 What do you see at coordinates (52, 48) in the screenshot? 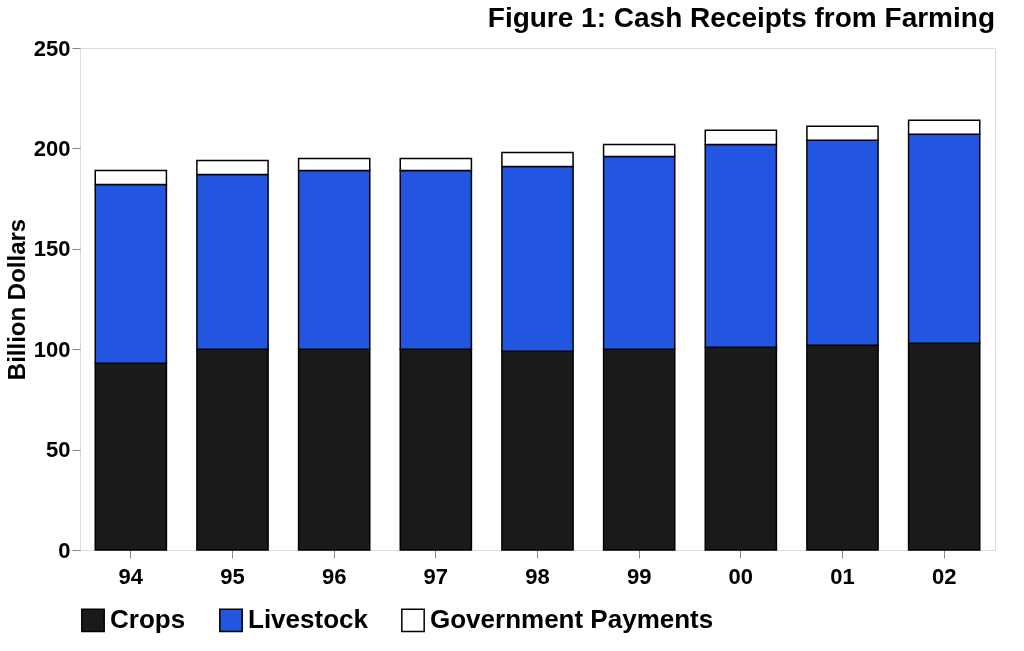
I see `y-tick-label: 250` at bounding box center [52, 48].